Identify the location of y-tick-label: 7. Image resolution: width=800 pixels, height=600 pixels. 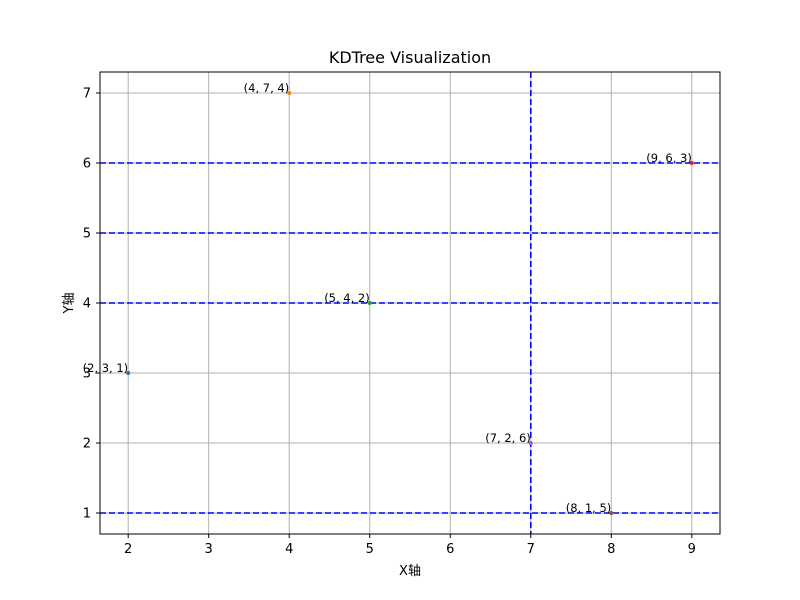
(87, 94).